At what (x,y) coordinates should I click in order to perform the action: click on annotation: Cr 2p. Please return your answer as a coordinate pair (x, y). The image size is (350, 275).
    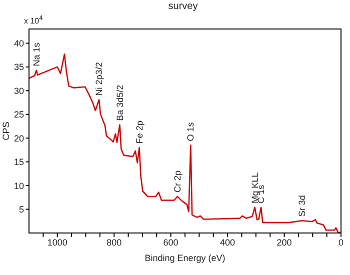
    Looking at the image, I should click on (177, 181).